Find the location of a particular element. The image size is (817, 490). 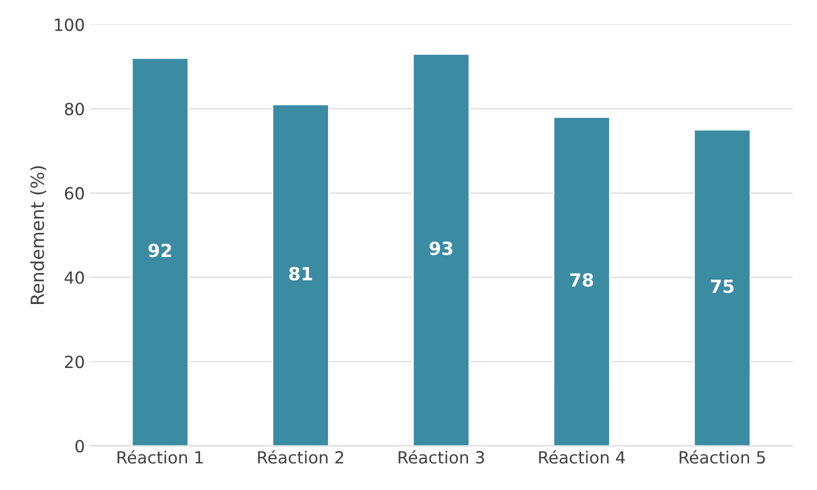

data-label: 93 is located at coordinates (441, 249).